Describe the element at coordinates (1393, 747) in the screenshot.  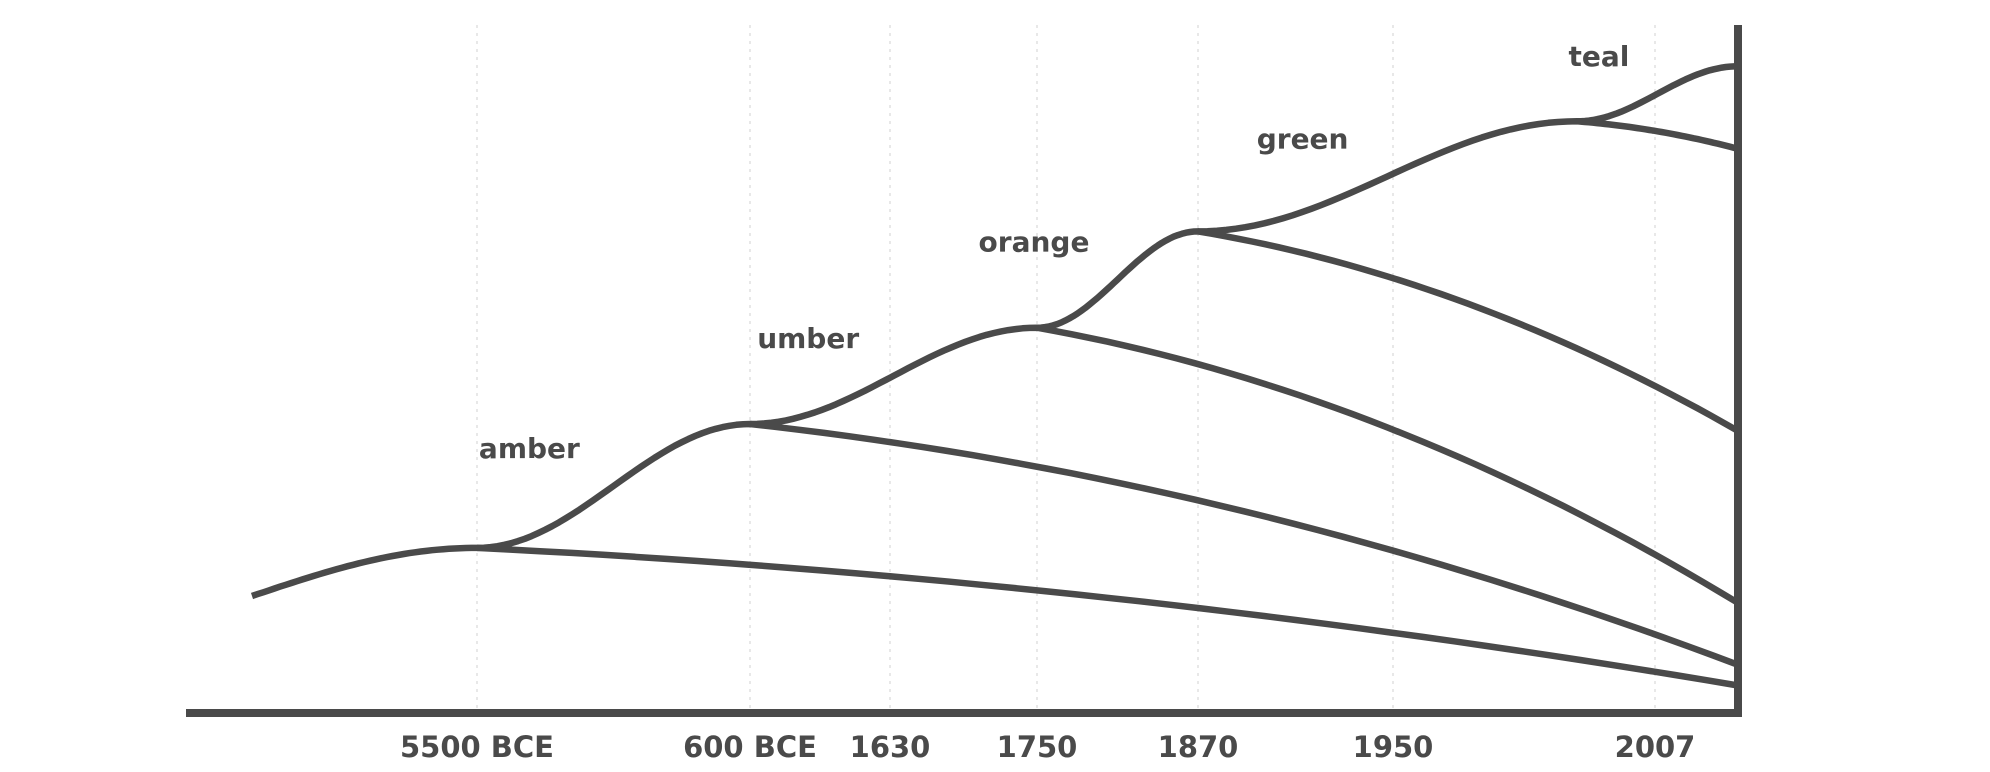
I see `x-tick-label: 1950` at that location.